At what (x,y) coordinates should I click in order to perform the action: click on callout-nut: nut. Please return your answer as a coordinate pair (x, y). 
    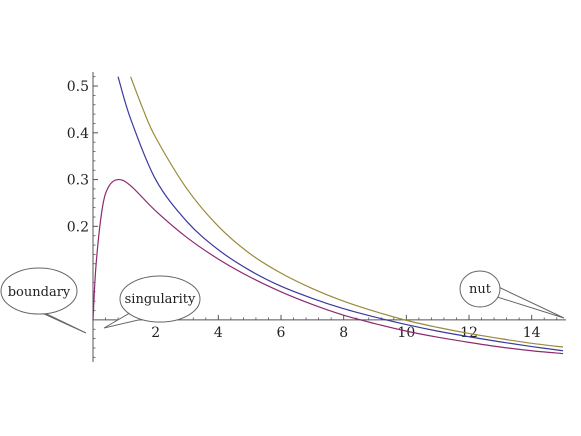
    Looking at the image, I should click on (512, 294).